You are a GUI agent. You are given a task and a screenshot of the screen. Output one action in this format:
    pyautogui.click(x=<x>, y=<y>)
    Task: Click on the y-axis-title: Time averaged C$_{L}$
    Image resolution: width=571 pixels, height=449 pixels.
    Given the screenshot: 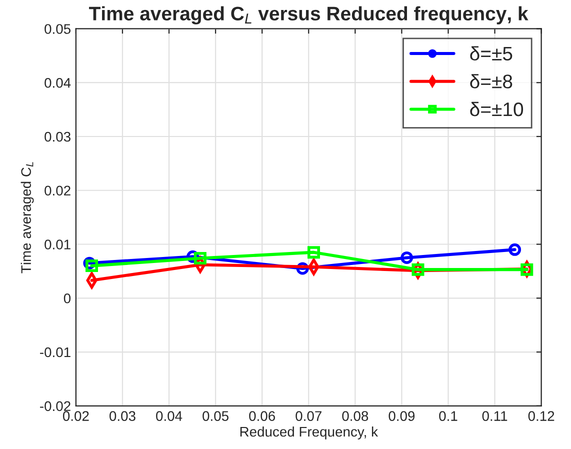 What is the action you would take?
    pyautogui.click(x=27, y=218)
    